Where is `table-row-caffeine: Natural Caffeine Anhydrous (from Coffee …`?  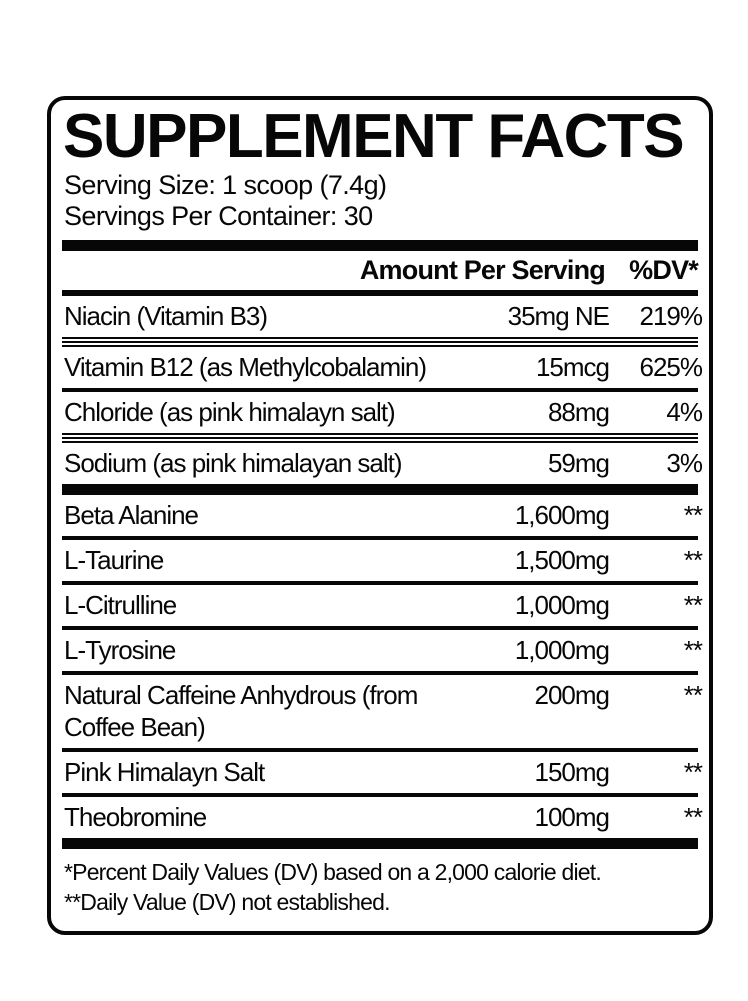
table-row-caffeine: Natural Caffeine Anhydrous (from Coffee … is located at coordinates (382, 711).